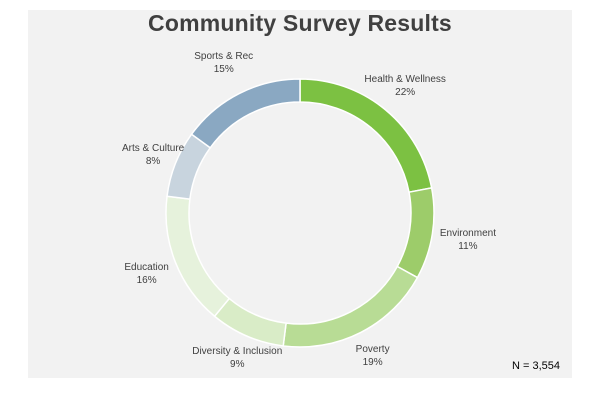 Image resolution: width=600 pixels, height=400 pixels. Describe the element at coordinates (146, 267) in the screenshot. I see `slice-category-label: Education` at that location.